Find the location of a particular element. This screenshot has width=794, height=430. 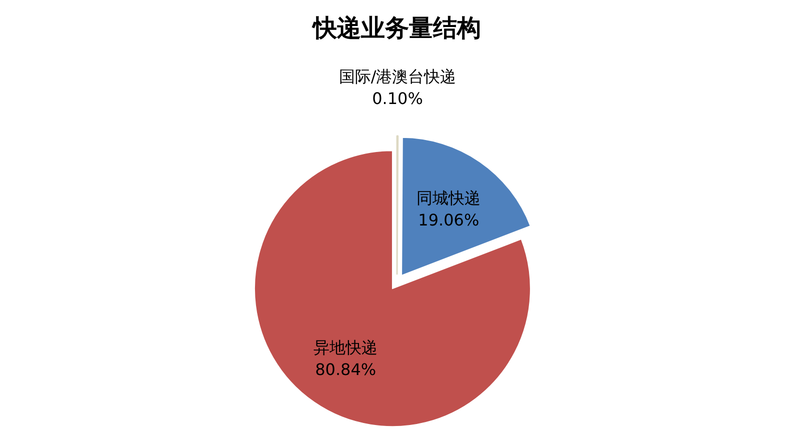

chart-title: 快递业务量结构 is located at coordinates (396, 28).